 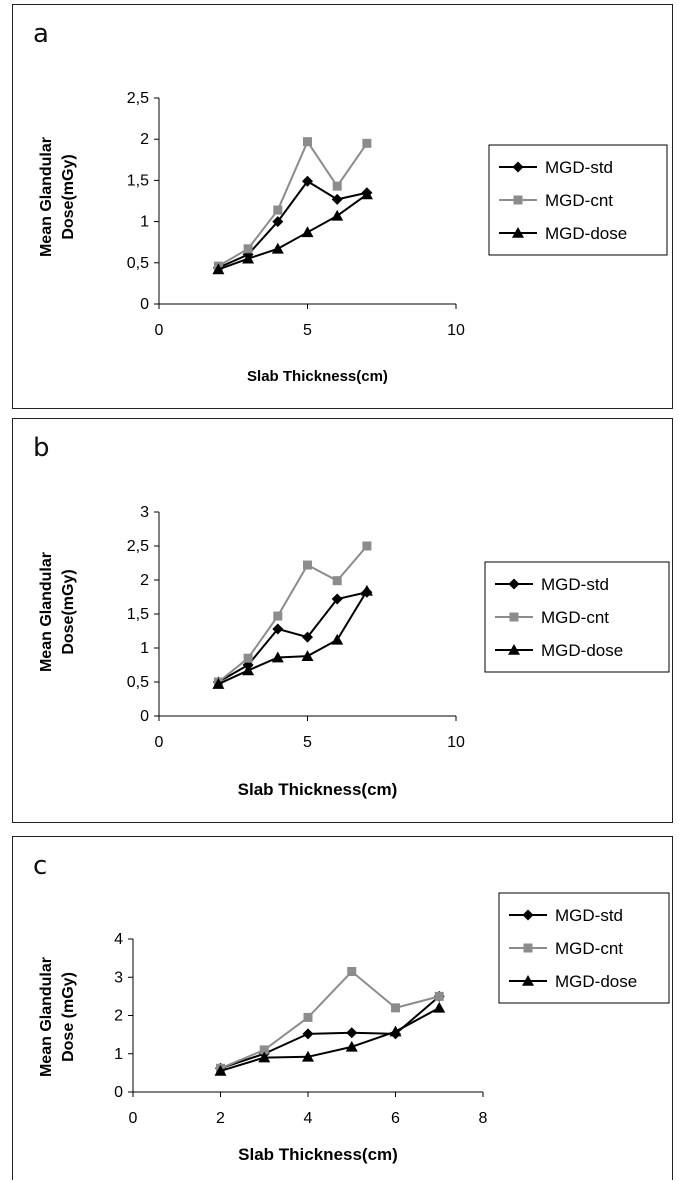 What do you see at coordinates (40, 866) in the screenshot?
I see `panel-label: c` at bounding box center [40, 866].